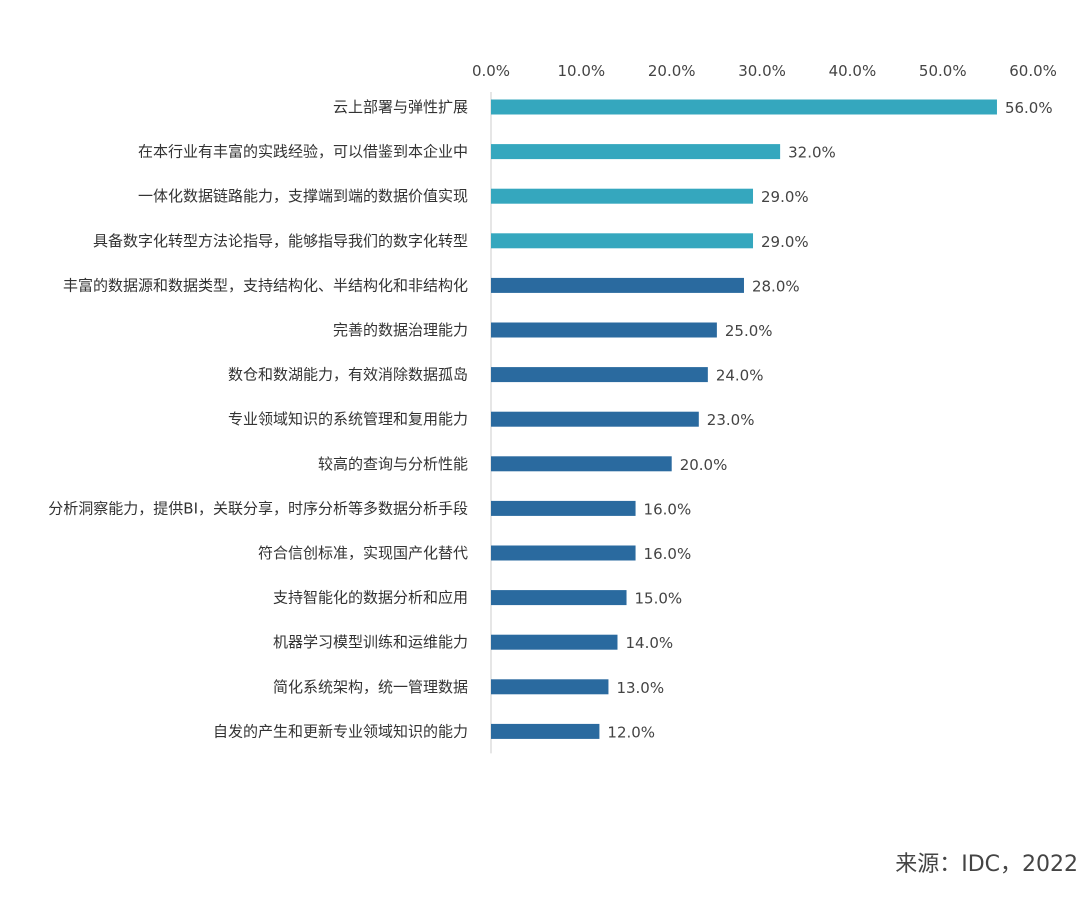  What do you see at coordinates (400, 107) in the screenshot?
I see `category-label: 云上部署与弹性扩展` at bounding box center [400, 107].